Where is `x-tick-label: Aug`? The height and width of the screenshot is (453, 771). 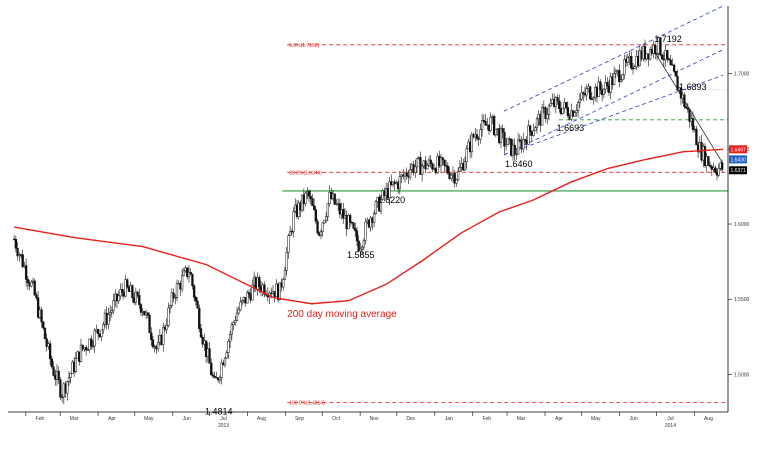
x-tick-label: Aug is located at coordinates (708, 419).